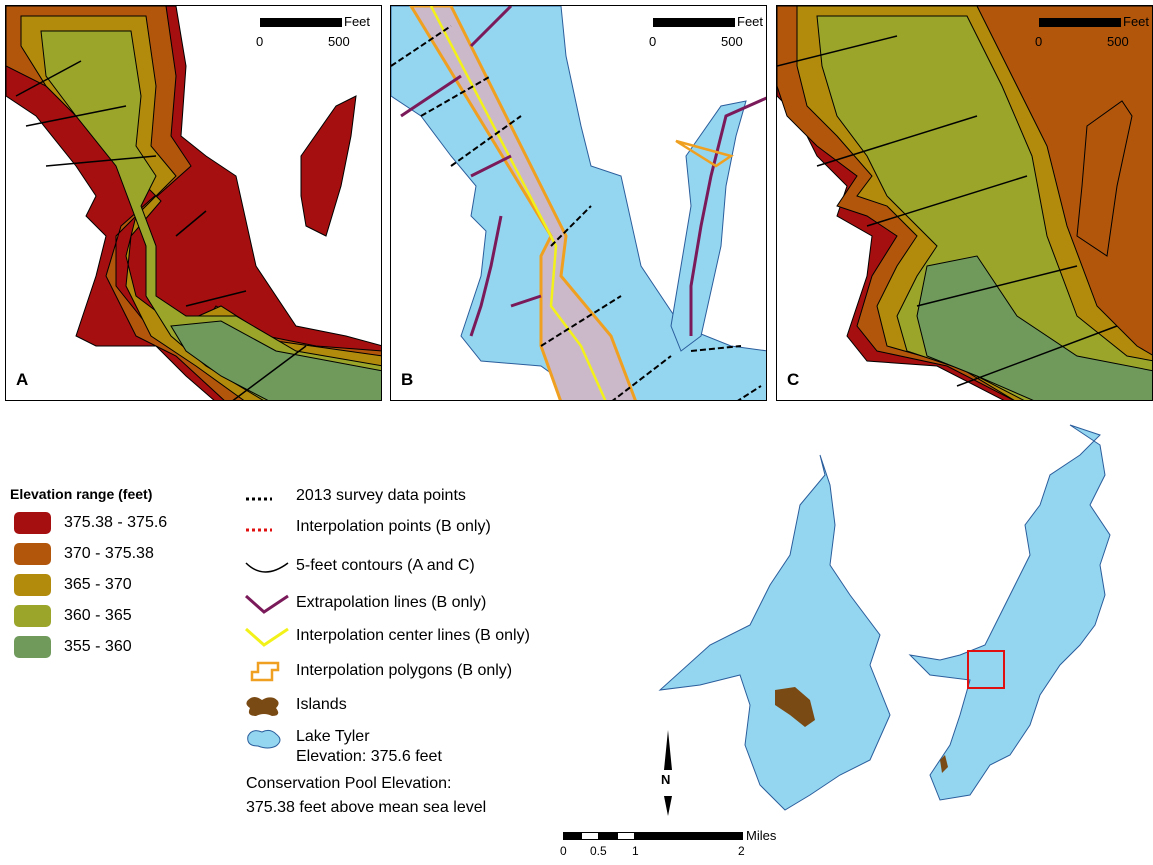 The width and height of the screenshot is (1153, 865). What do you see at coordinates (259, 530) in the screenshot?
I see `red-dotted-line-icon` at bounding box center [259, 530].